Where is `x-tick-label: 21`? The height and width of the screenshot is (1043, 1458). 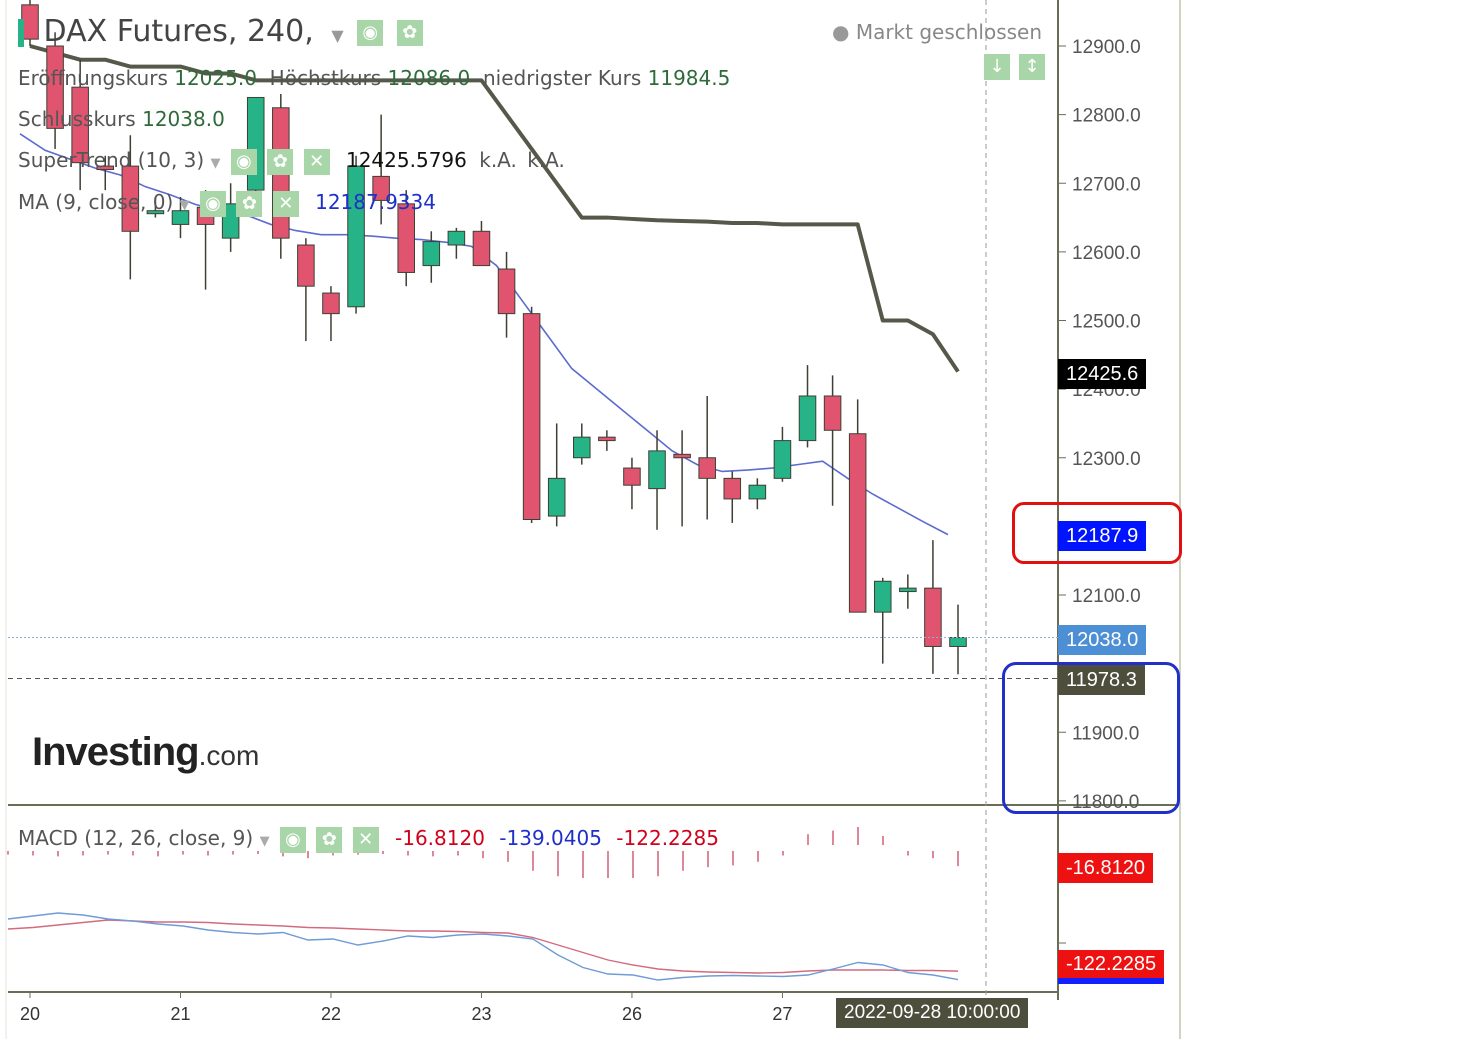
x-tick-label: 21 is located at coordinates (180, 1014).